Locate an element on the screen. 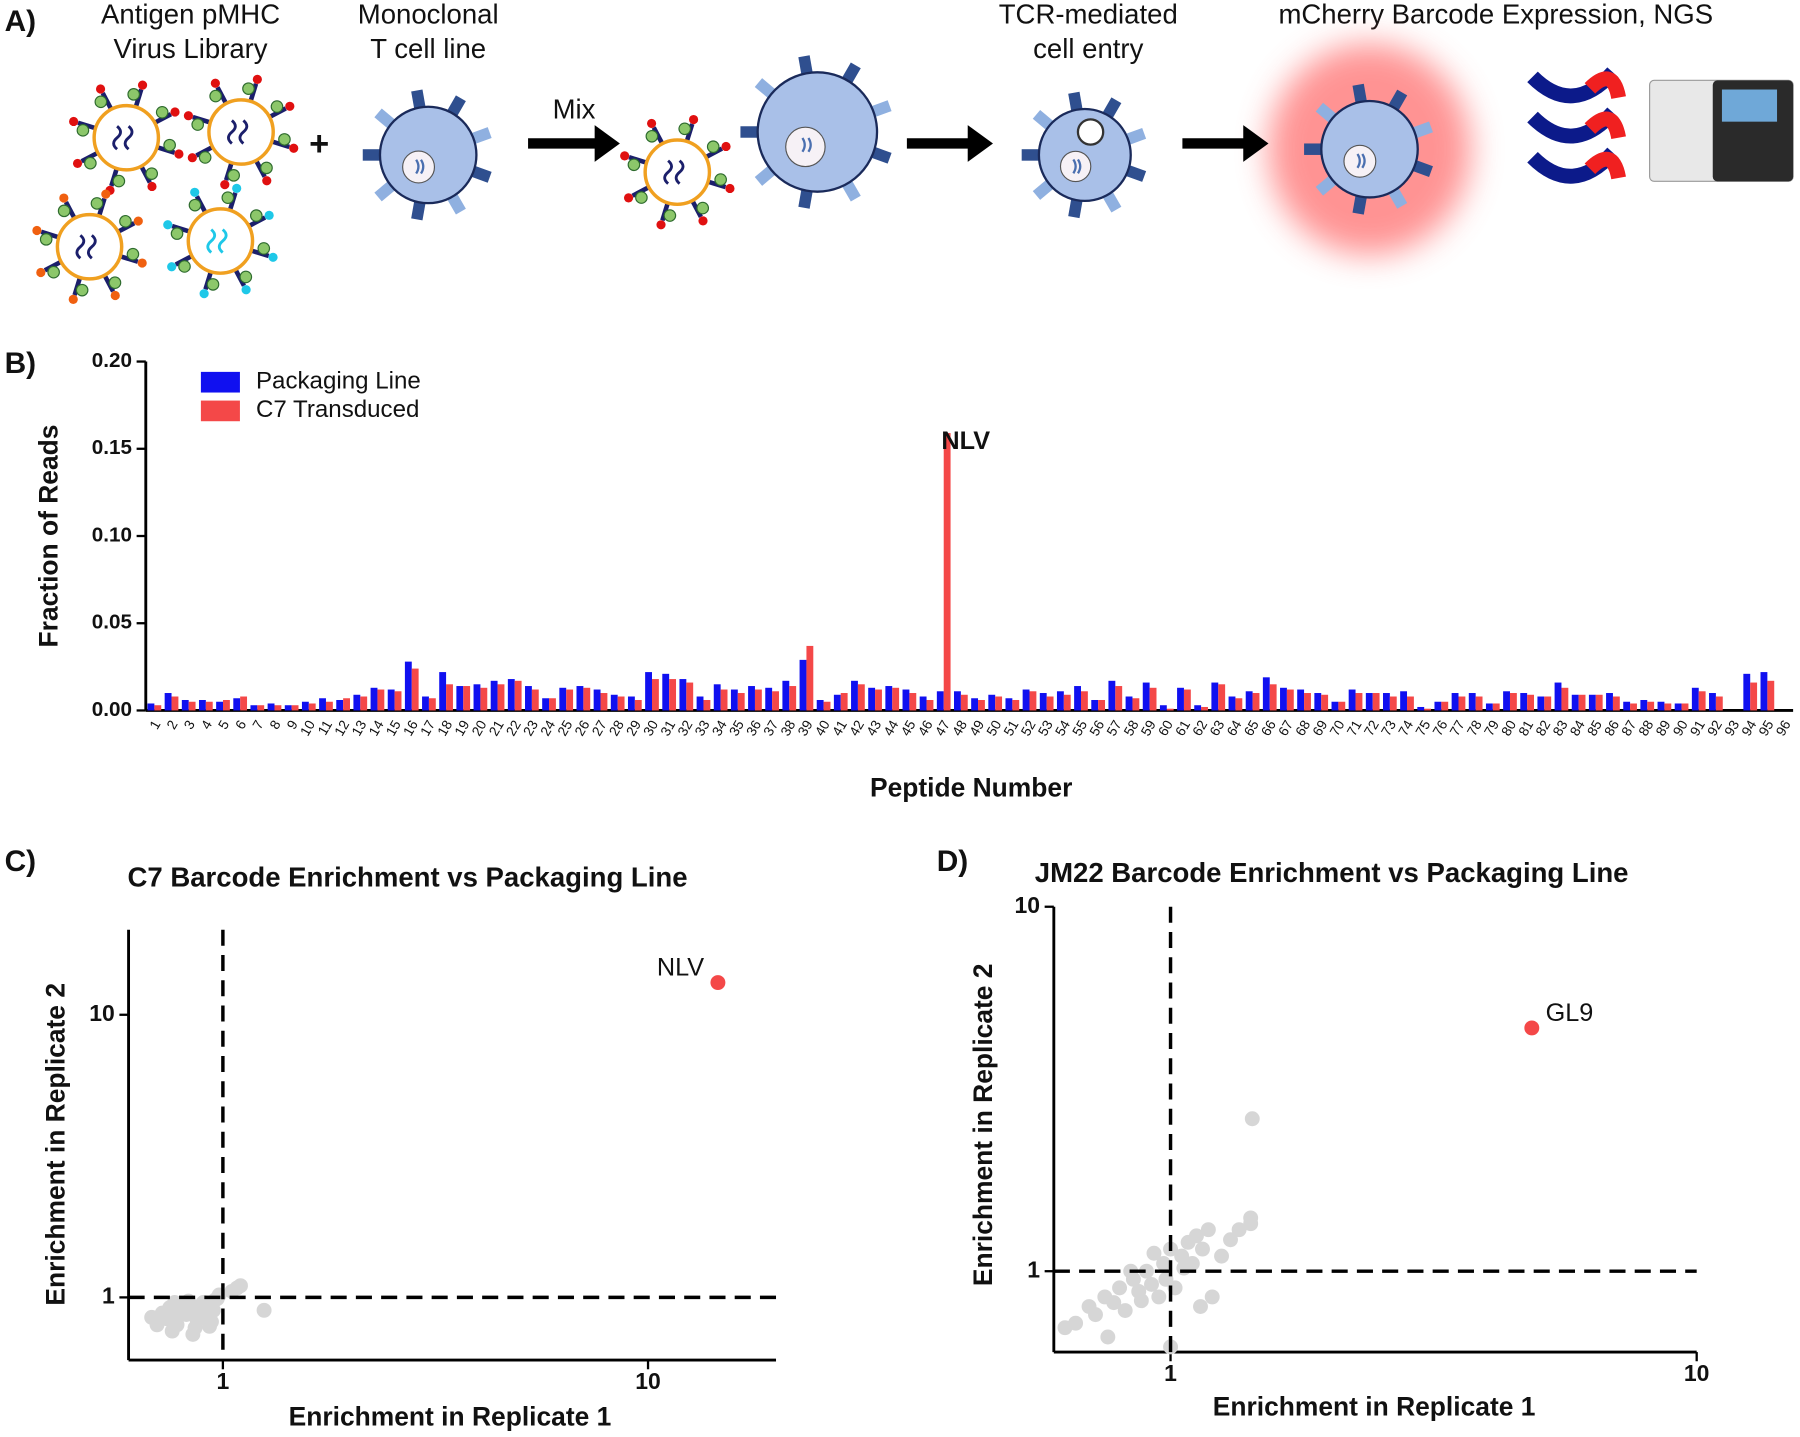  arrow-head is located at coordinates (607, 143).